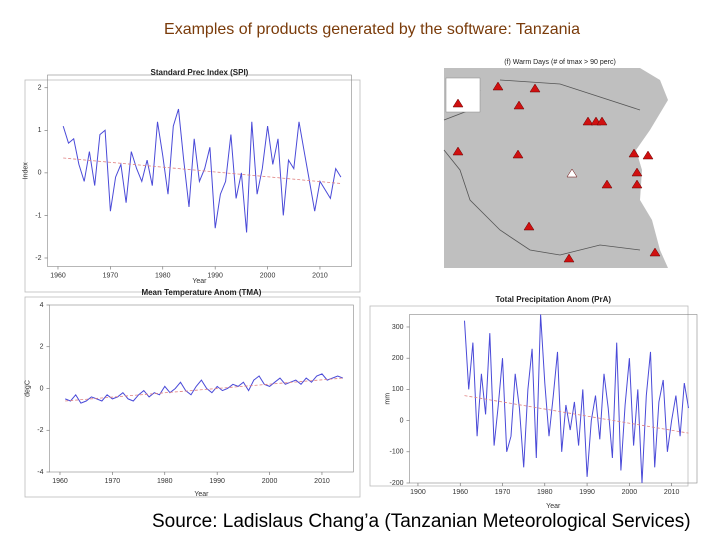 The width and height of the screenshot is (720, 540). What do you see at coordinates (40, 472) in the screenshot?
I see `y-tick-label: -4` at bounding box center [40, 472].